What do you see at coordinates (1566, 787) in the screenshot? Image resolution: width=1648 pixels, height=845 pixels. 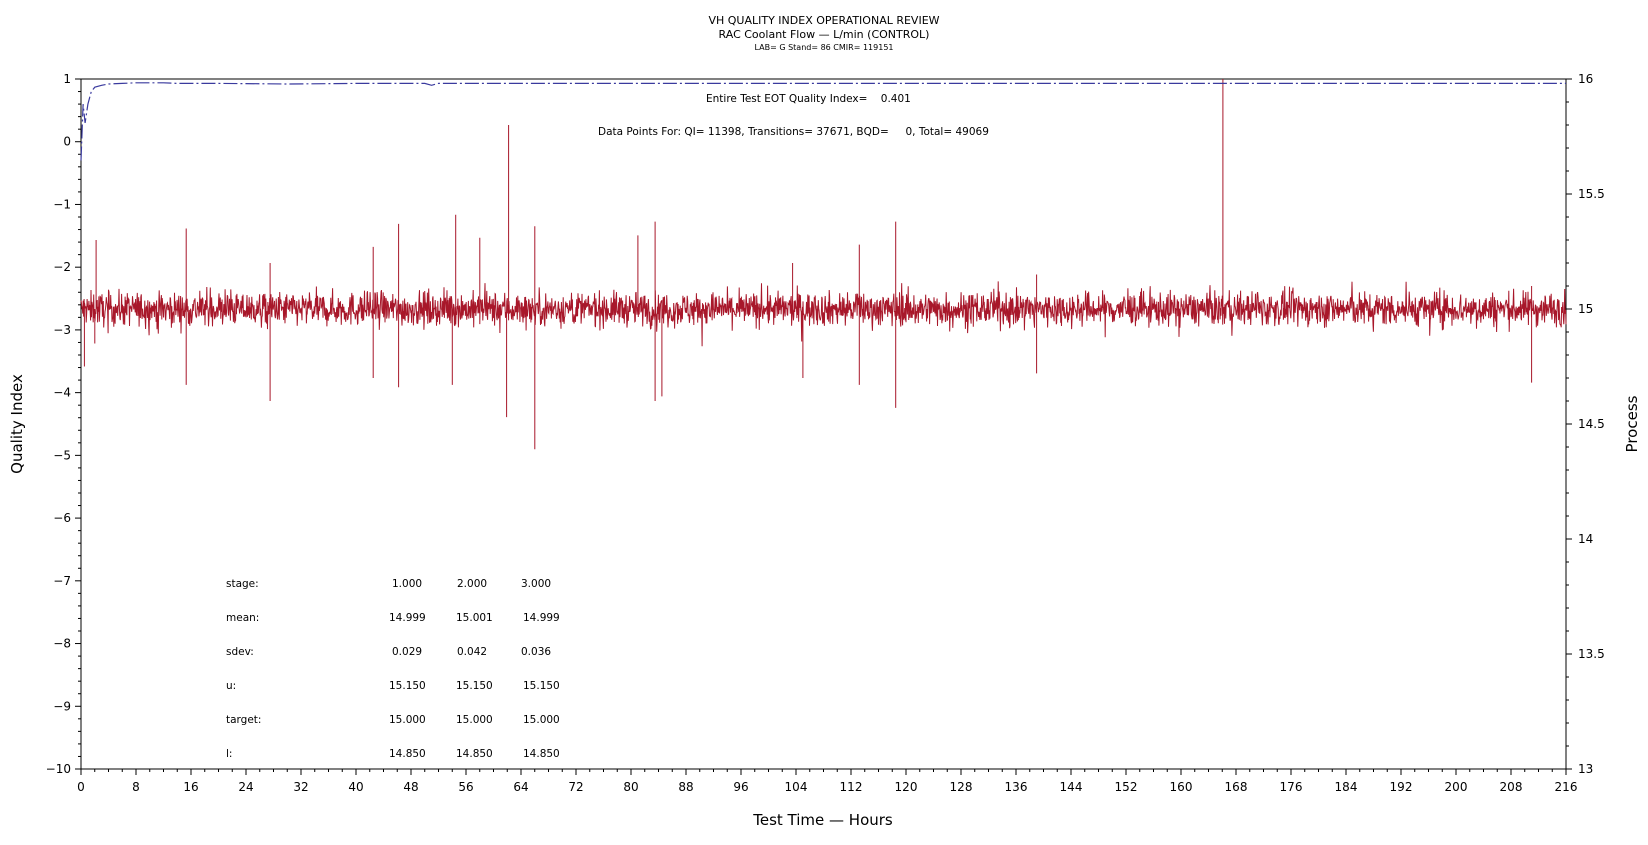 I see `x-tick-label: 216` at bounding box center [1566, 787].